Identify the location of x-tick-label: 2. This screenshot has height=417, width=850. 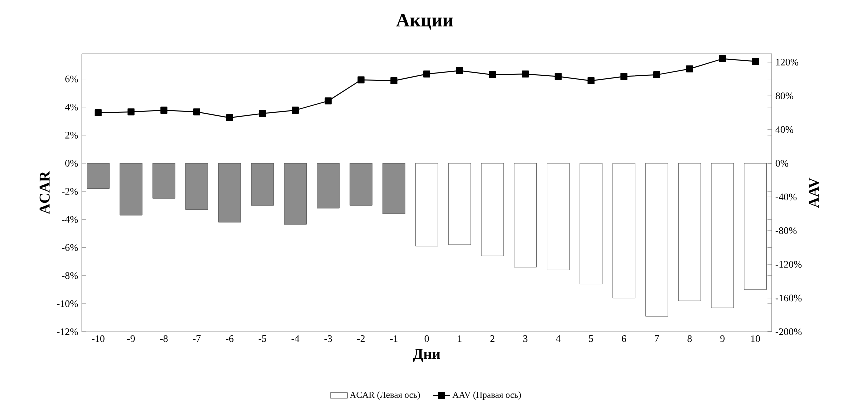
(492, 339).